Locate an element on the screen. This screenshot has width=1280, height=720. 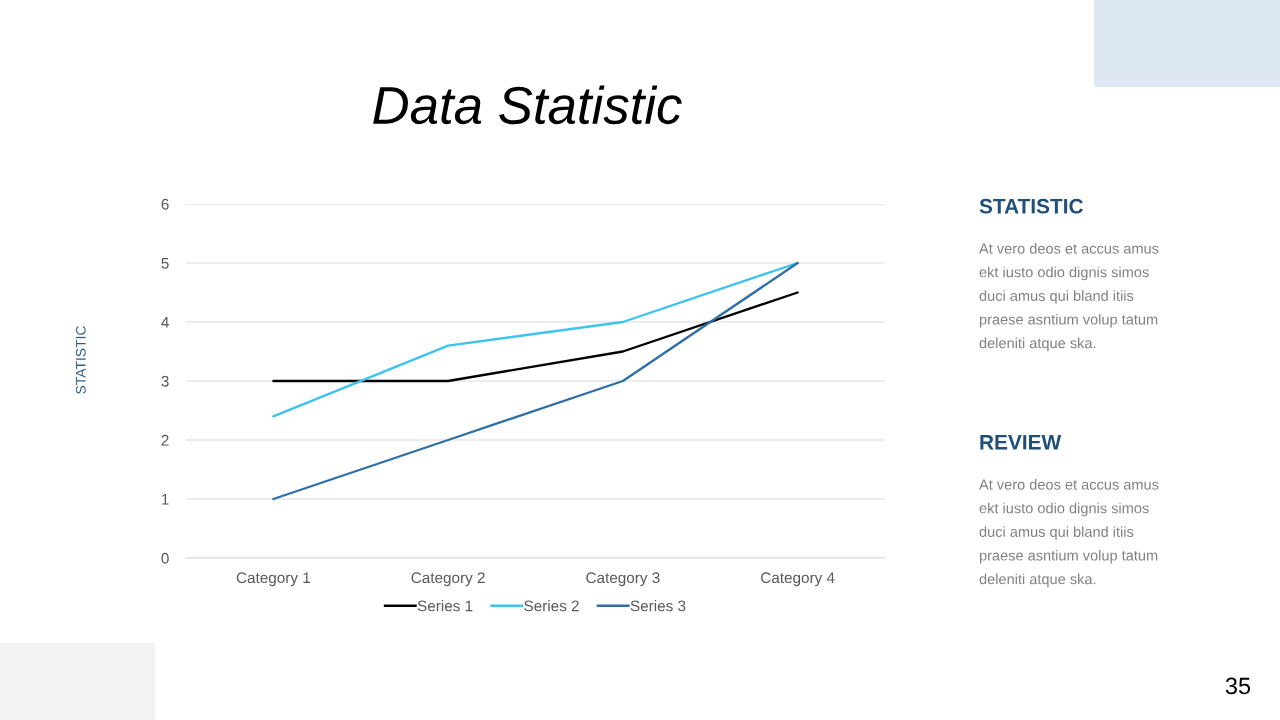
legend-label: Series 3 is located at coordinates (658, 606).